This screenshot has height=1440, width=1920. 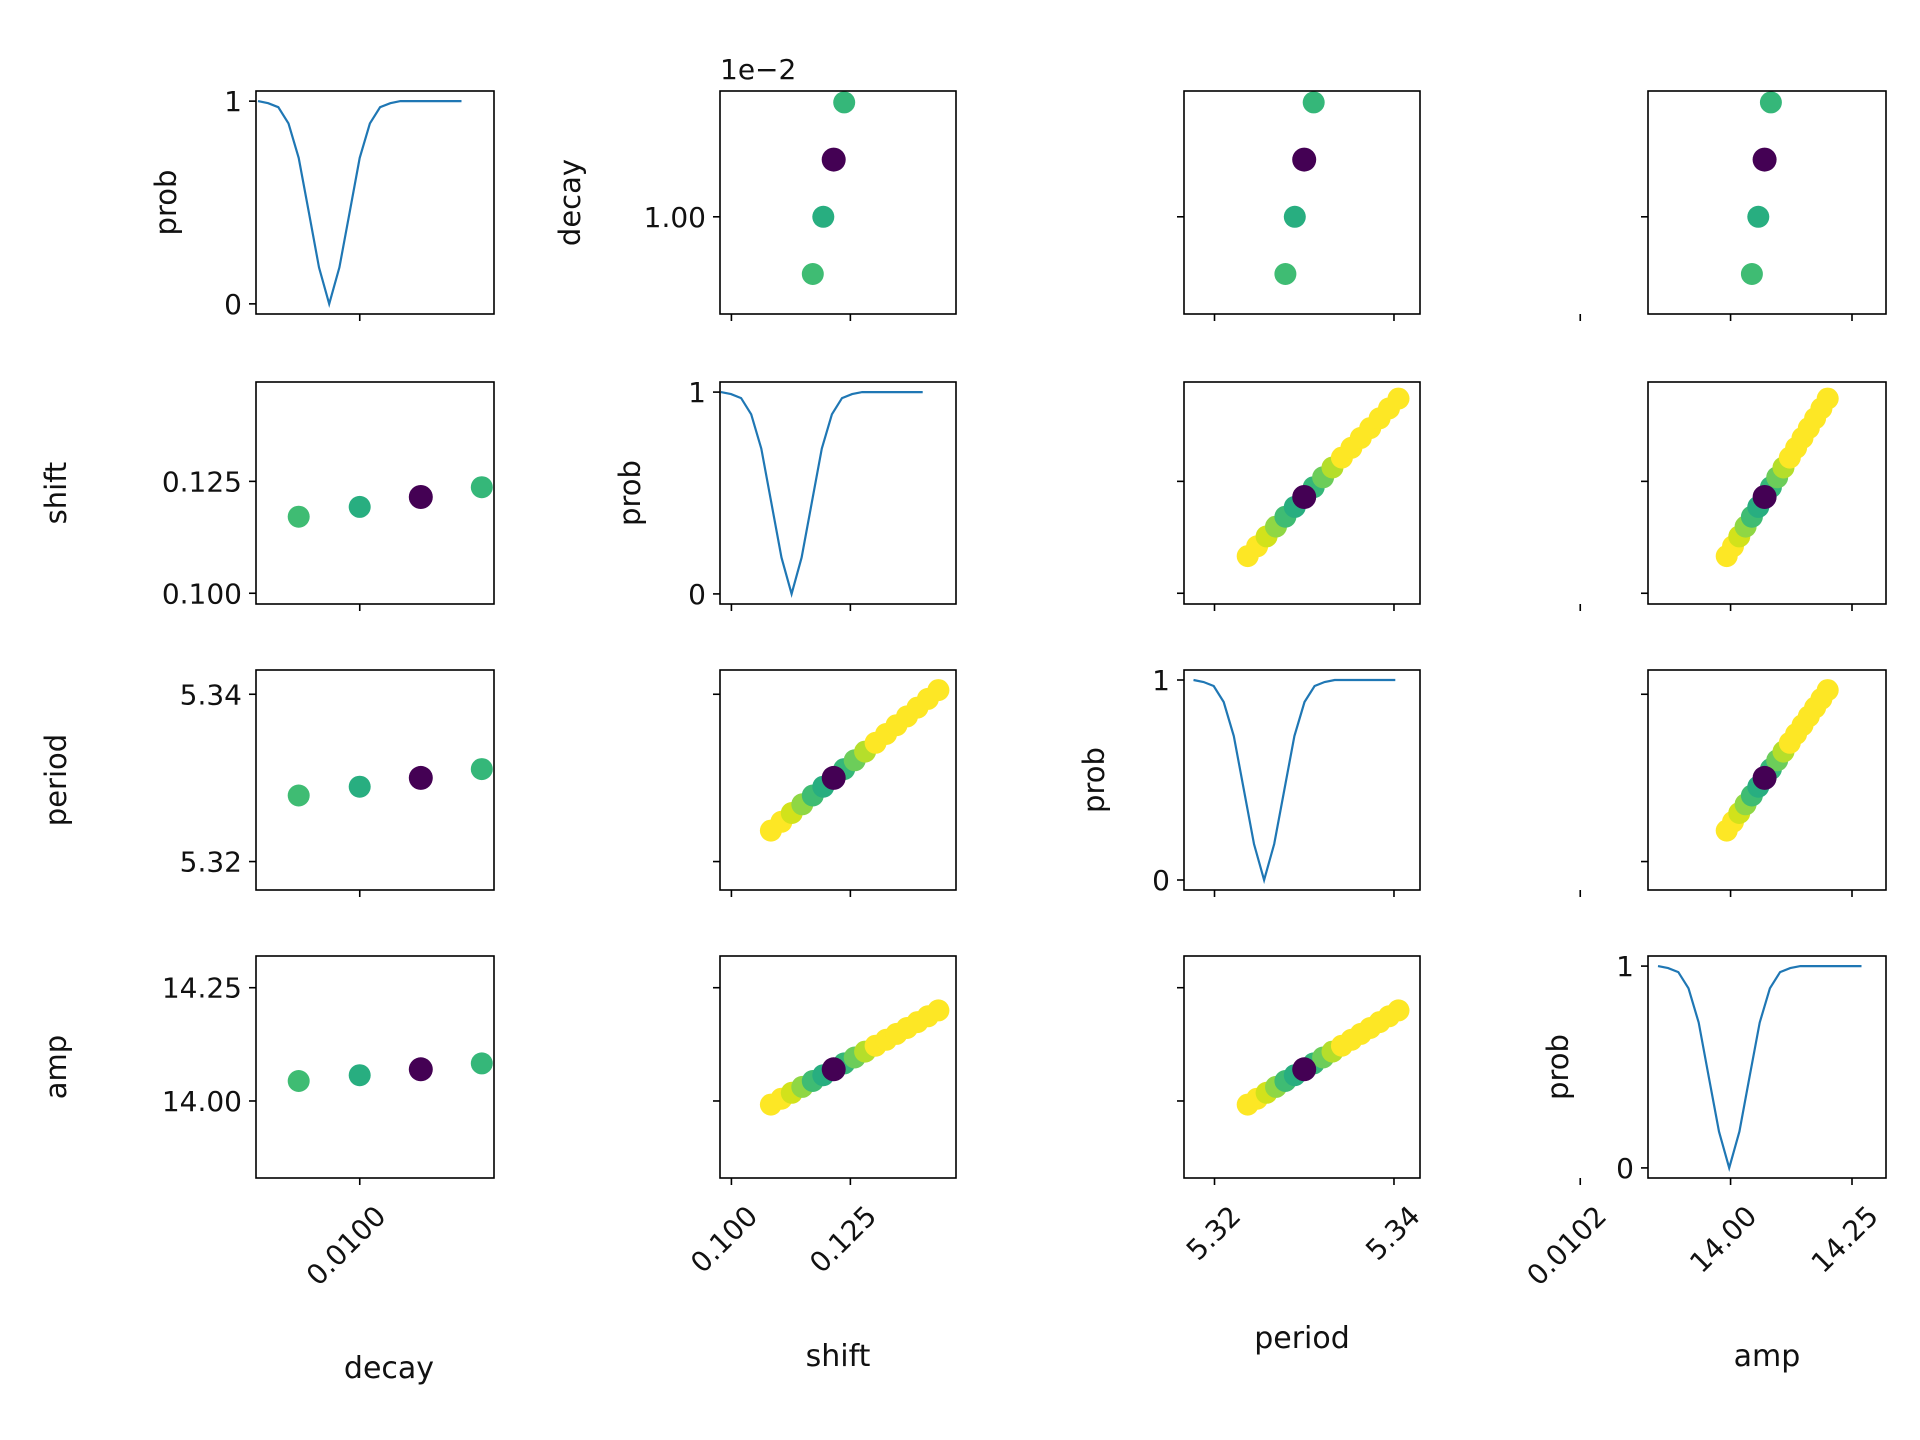 I want to click on x-axis-label: period, so click(x=1302, y=1338).